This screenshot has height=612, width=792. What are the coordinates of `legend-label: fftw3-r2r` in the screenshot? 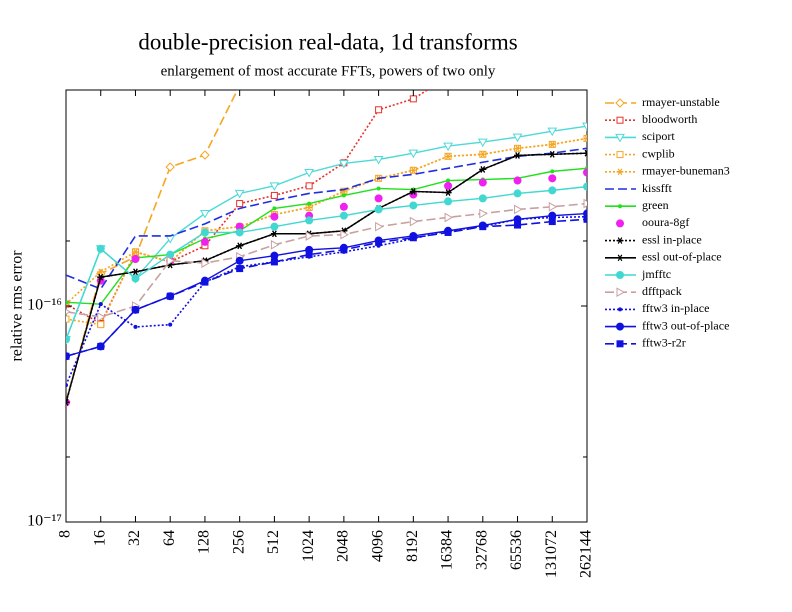 It's located at (664, 343).